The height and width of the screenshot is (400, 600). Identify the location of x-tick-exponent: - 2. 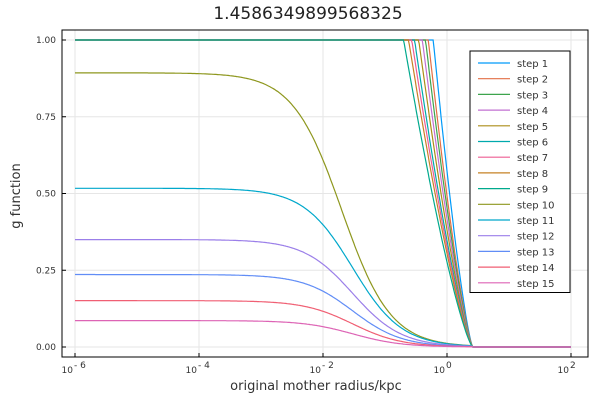
(328, 366).